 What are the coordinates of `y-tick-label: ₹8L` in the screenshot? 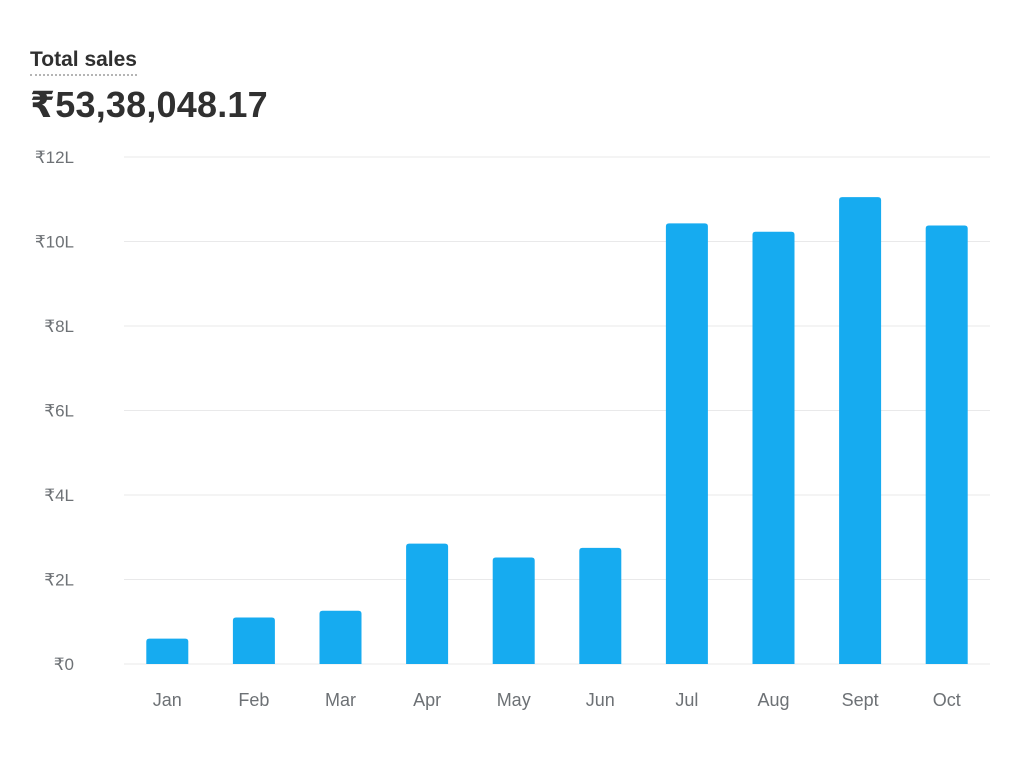 It's located at (59, 326).